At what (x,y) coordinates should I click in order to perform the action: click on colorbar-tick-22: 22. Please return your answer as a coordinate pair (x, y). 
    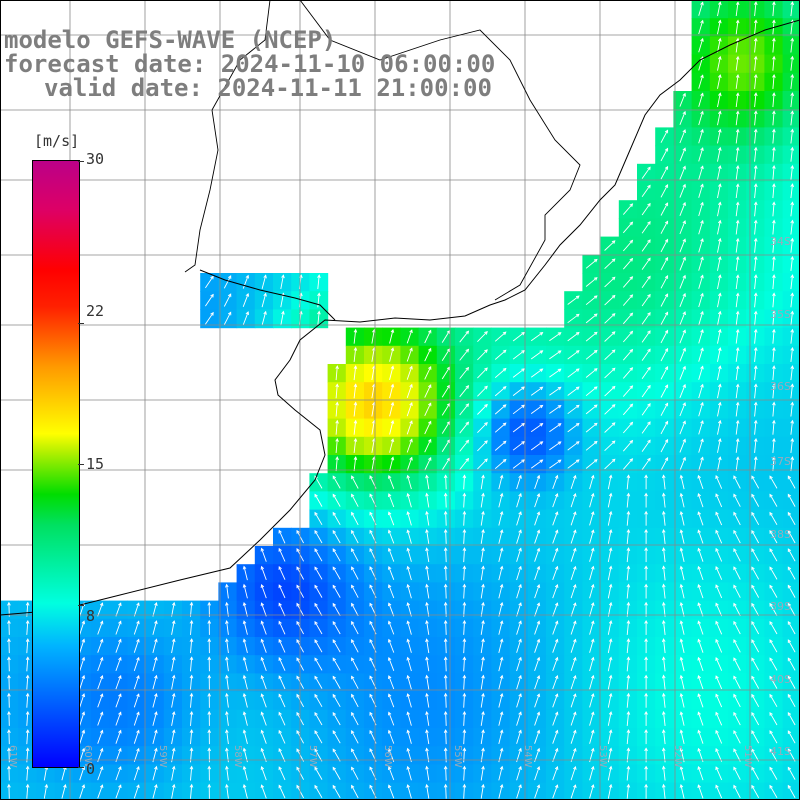
    Looking at the image, I should click on (95, 311).